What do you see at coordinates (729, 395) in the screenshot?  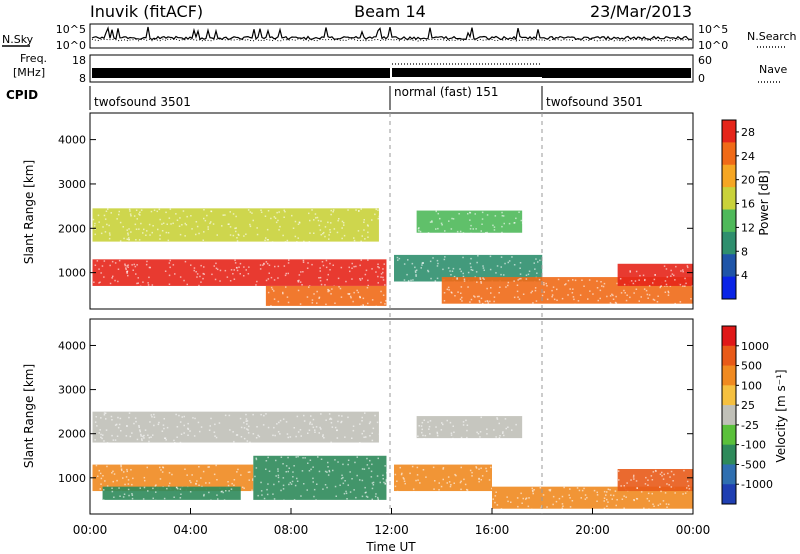 I see `colorbar-segment` at bounding box center [729, 395].